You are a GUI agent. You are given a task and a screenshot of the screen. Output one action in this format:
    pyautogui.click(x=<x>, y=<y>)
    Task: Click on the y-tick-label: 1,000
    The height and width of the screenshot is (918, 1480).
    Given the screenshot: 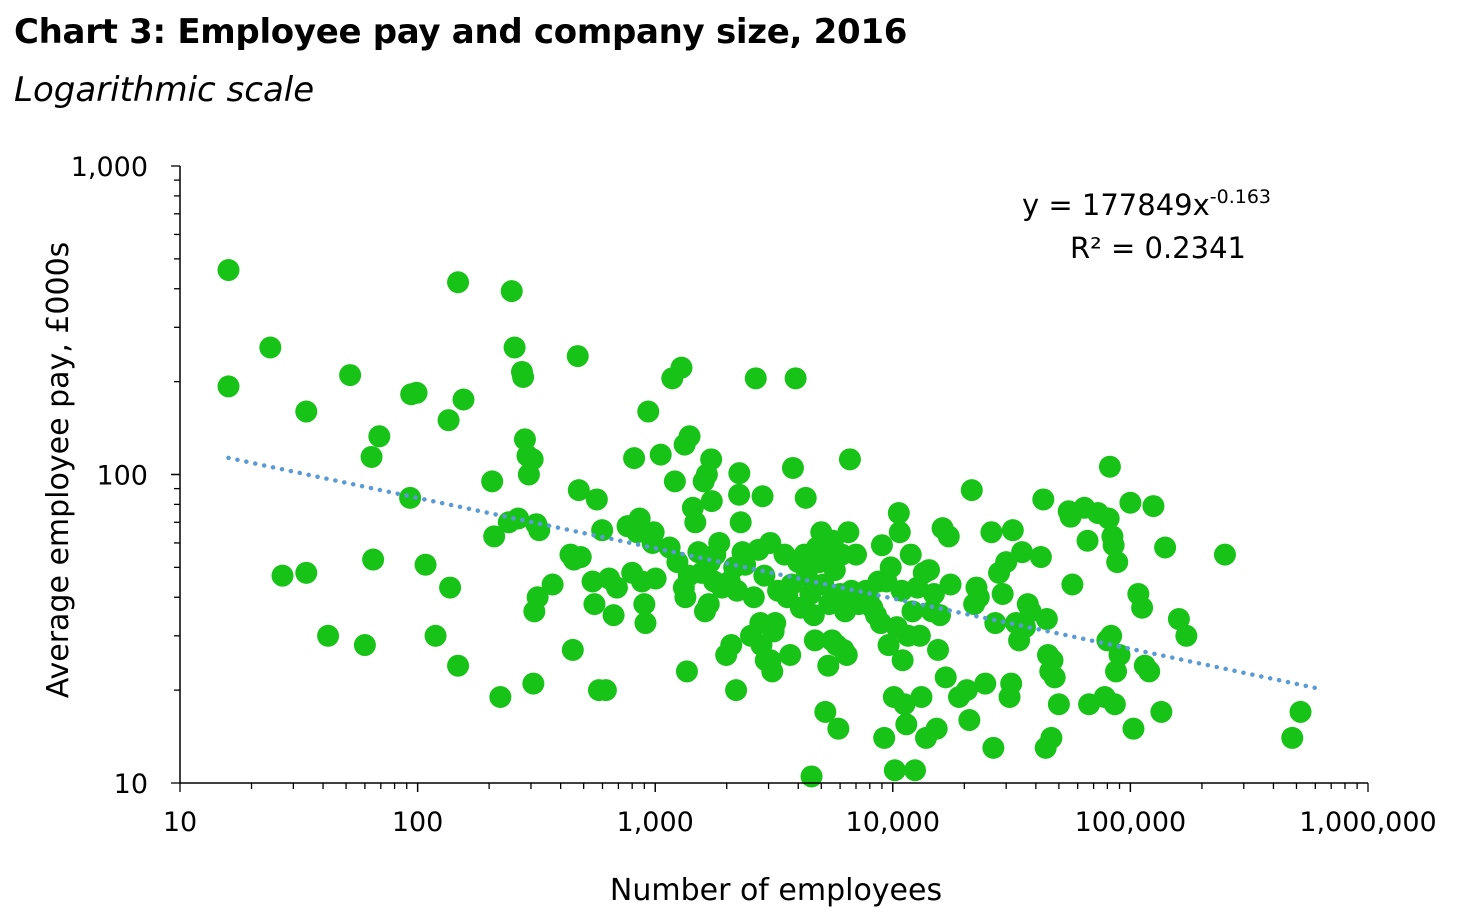 What is the action you would take?
    pyautogui.click(x=109, y=167)
    